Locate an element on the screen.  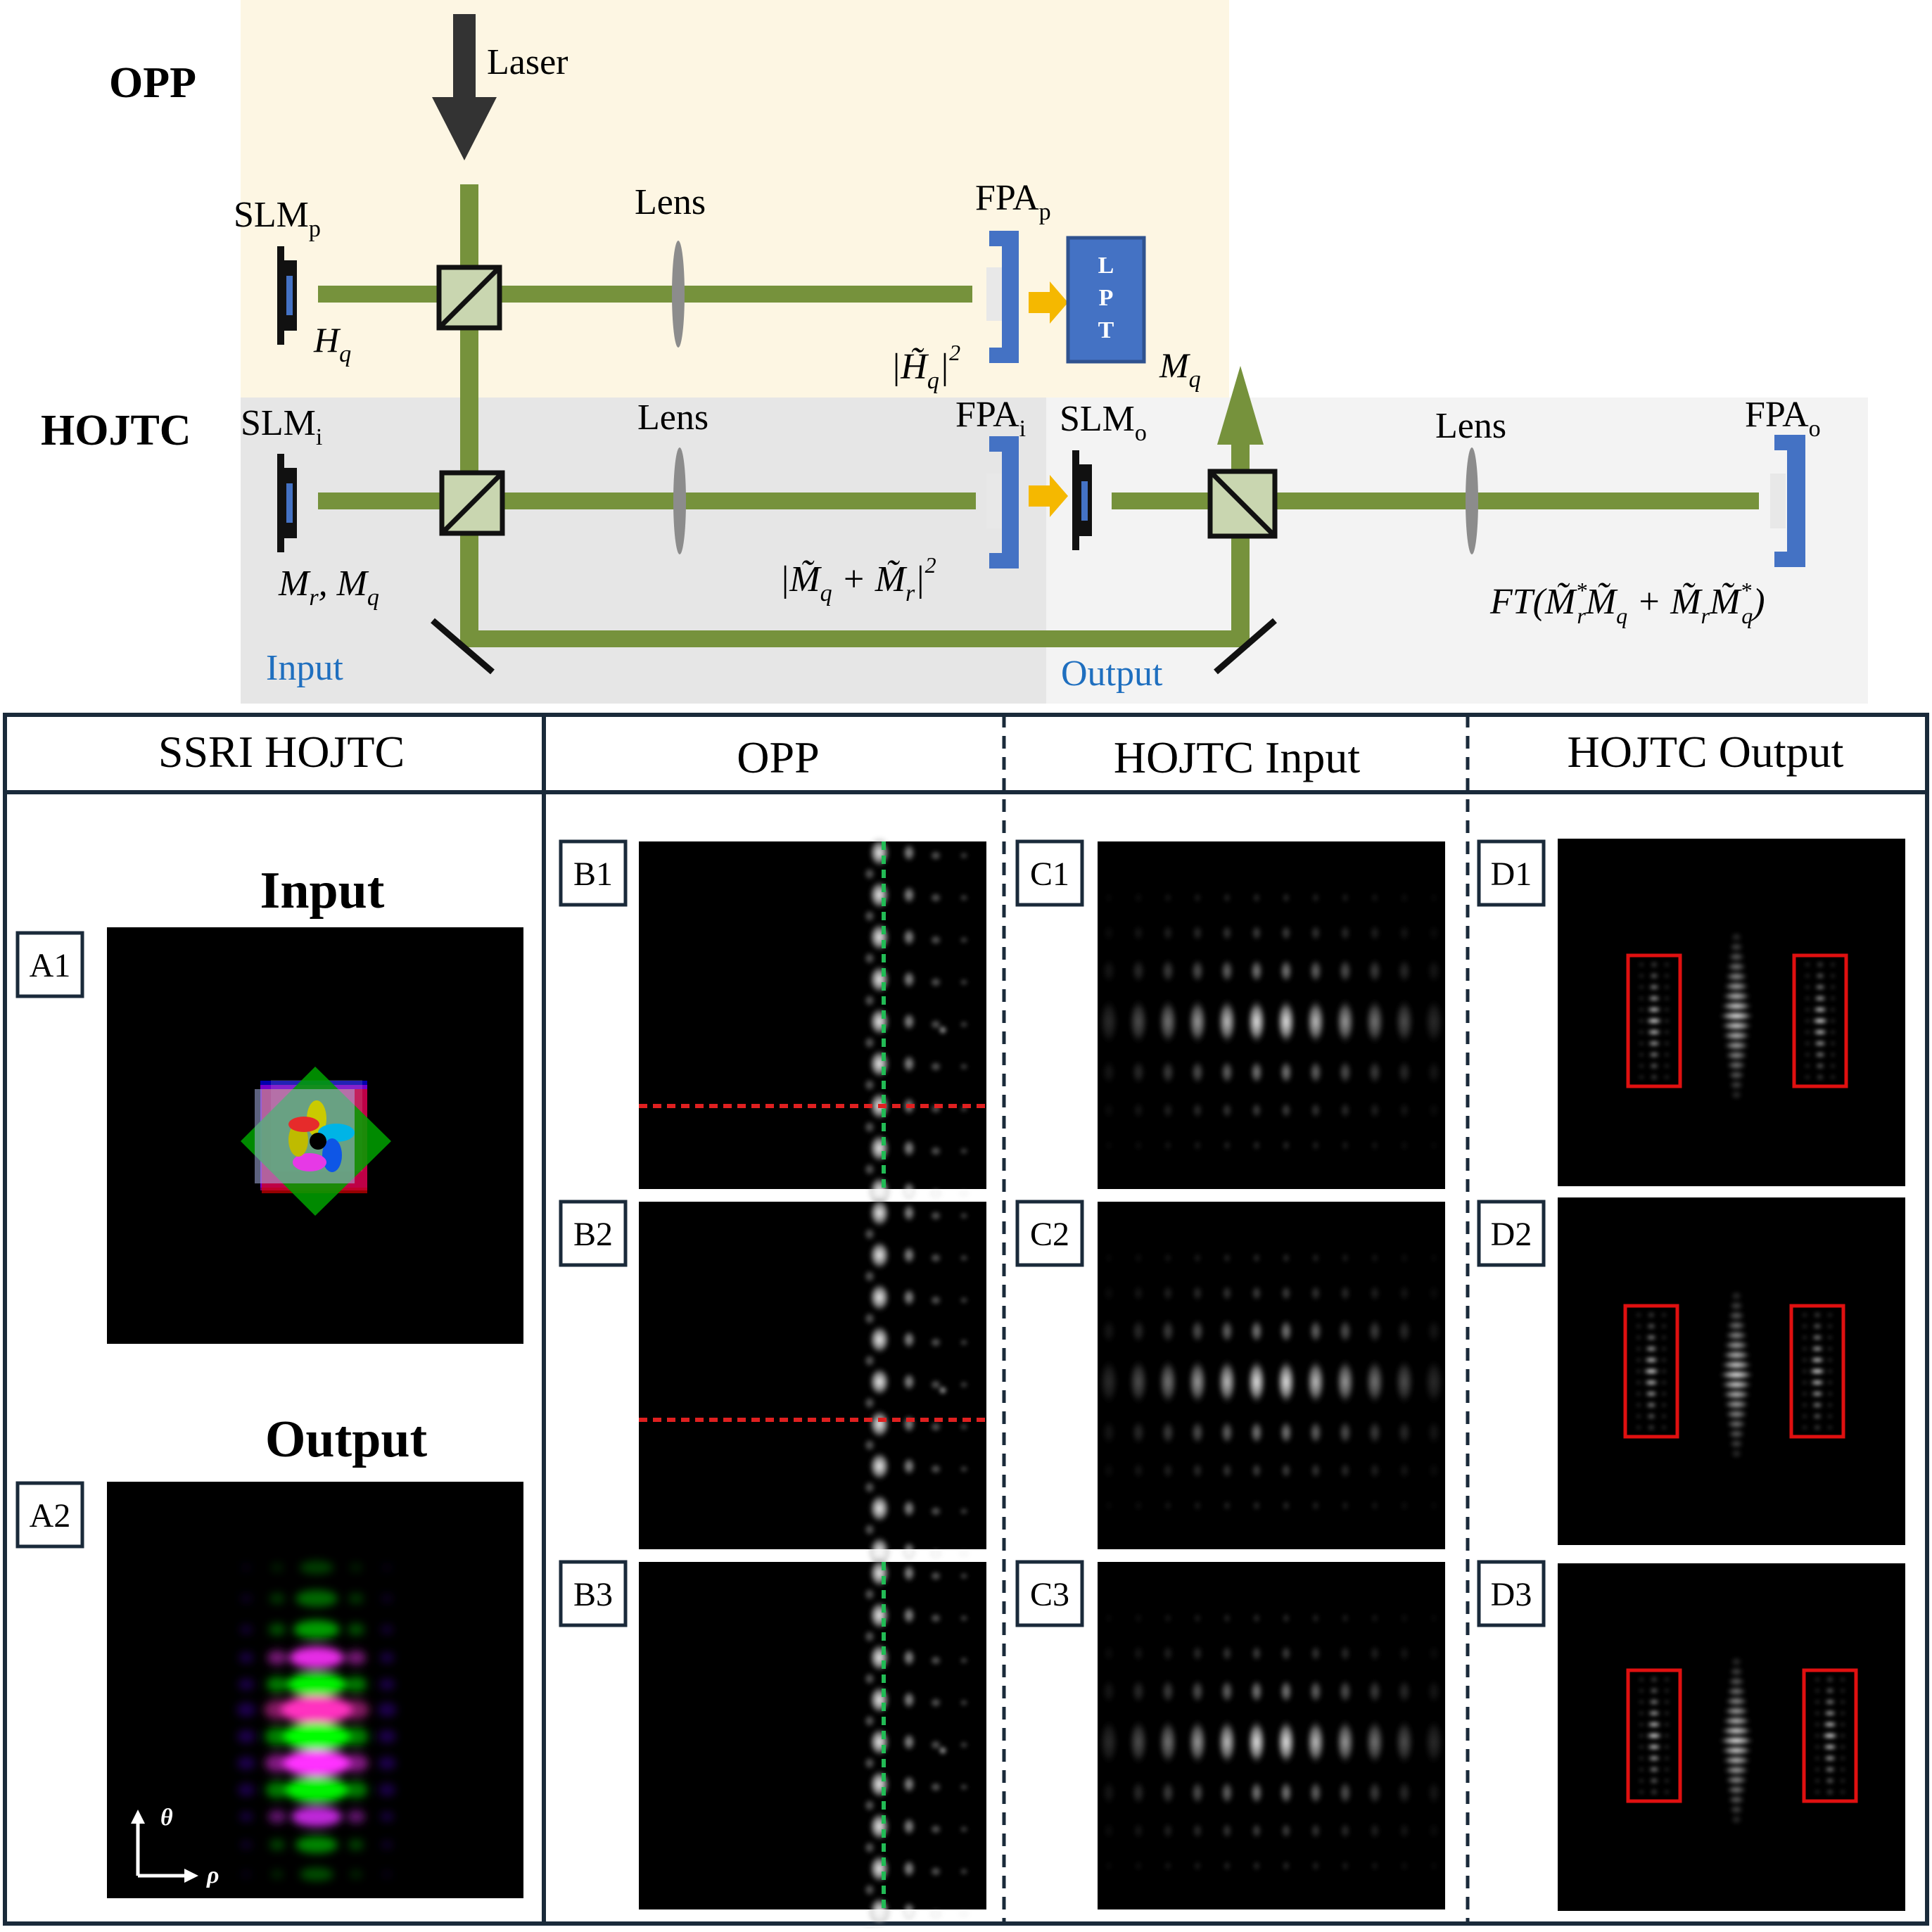
panel-label-text: D3 is located at coordinates (1511, 1595).